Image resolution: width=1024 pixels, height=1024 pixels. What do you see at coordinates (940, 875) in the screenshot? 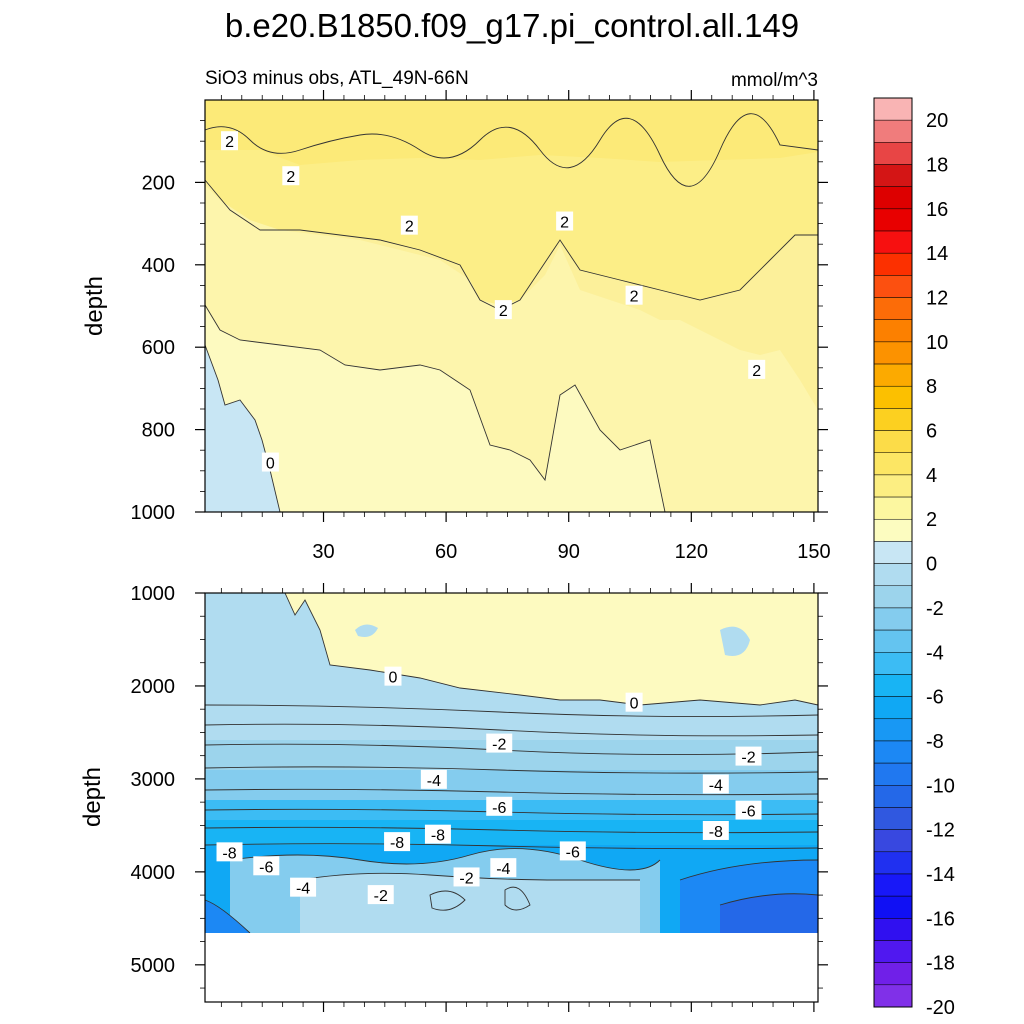
I see `colorbar-label: -14` at bounding box center [940, 875].